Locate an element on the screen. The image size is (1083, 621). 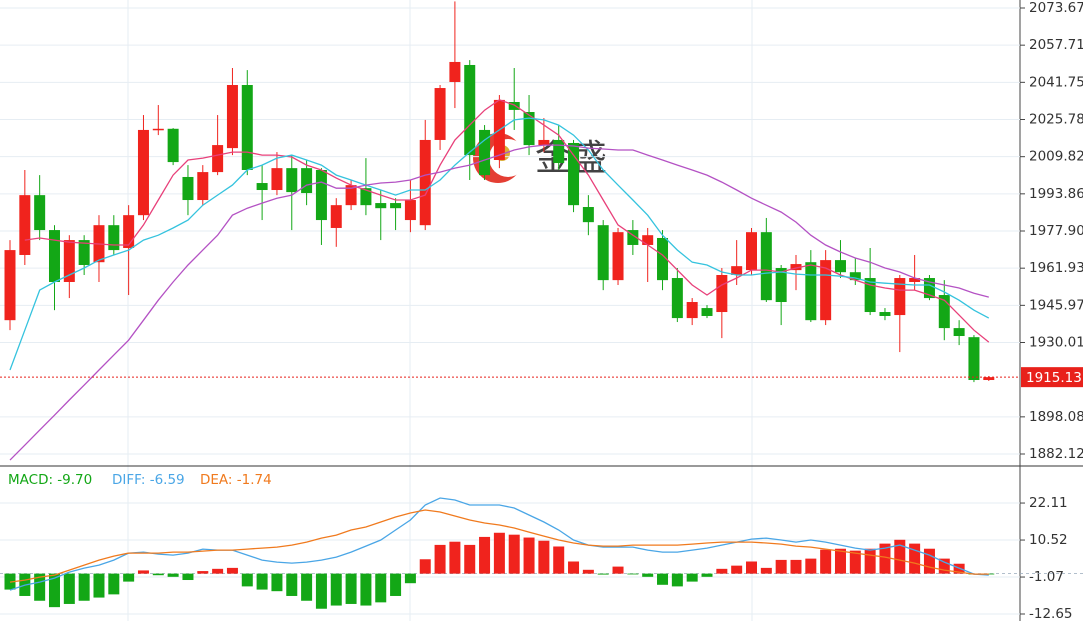
y-tick-label: 22.11 is located at coordinates (1048, 503).